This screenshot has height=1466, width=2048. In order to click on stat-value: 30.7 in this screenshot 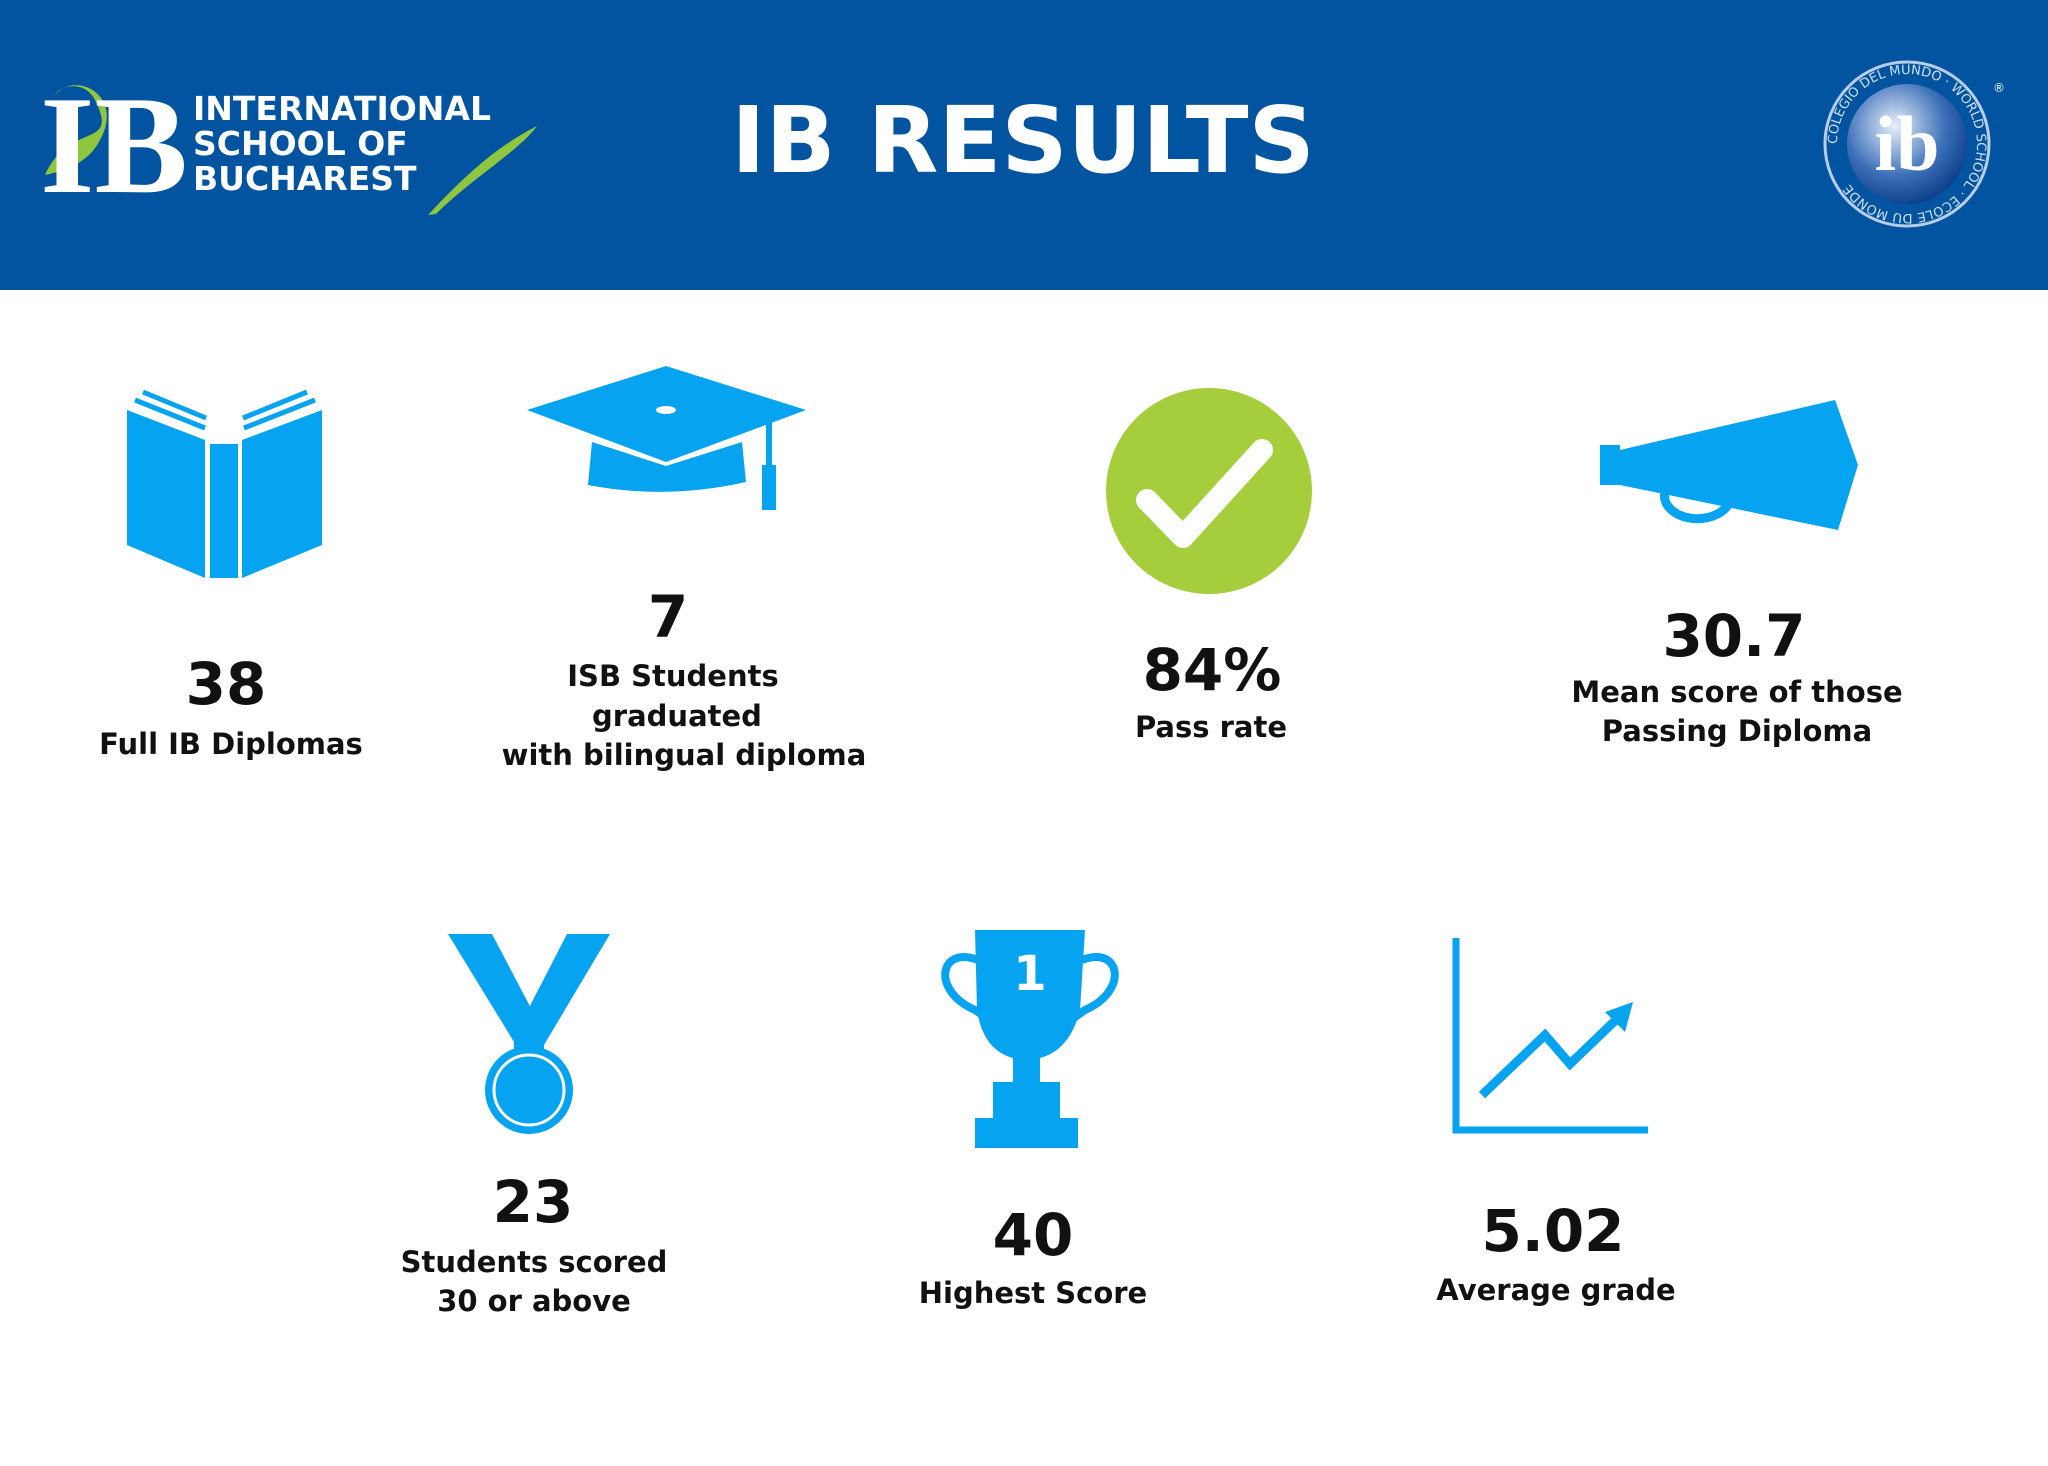, I will do `click(1733, 636)`.